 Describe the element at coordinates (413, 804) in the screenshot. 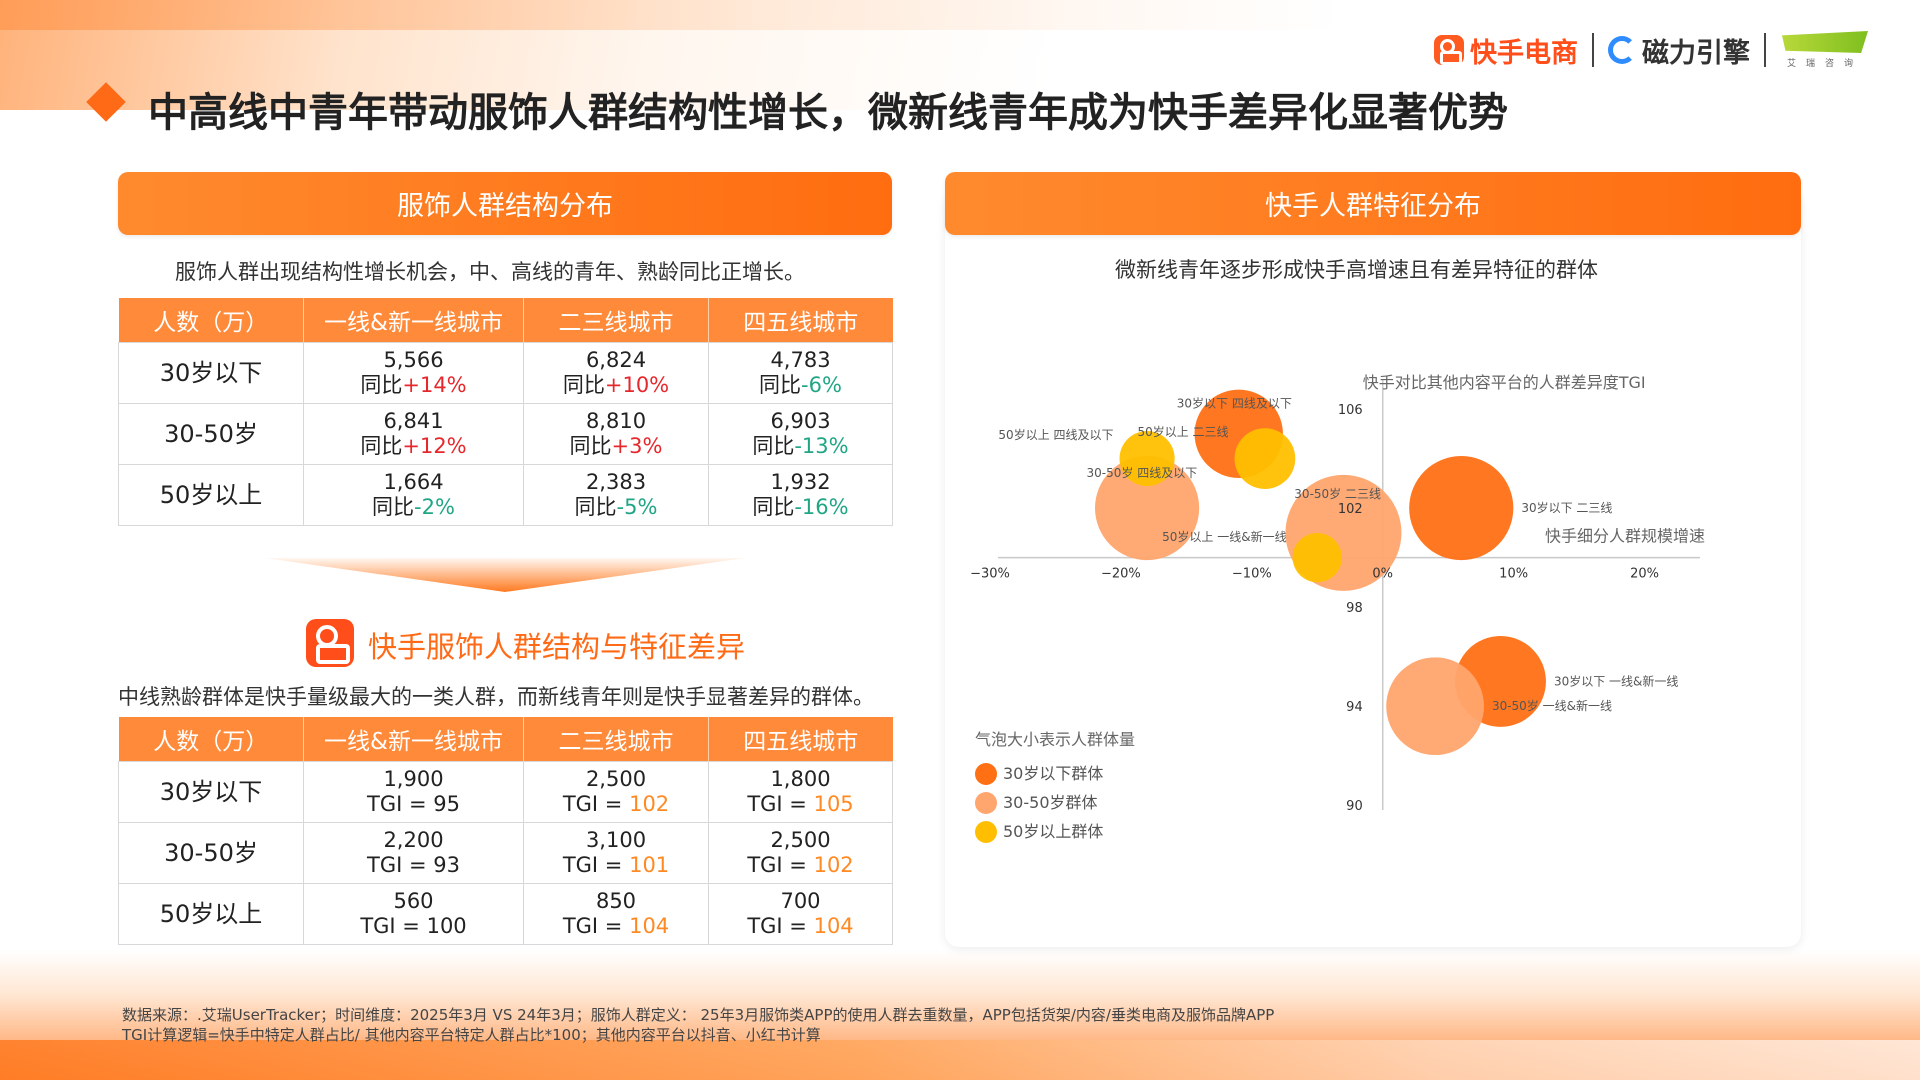

I see `tgi-line: TGI = 95` at that location.